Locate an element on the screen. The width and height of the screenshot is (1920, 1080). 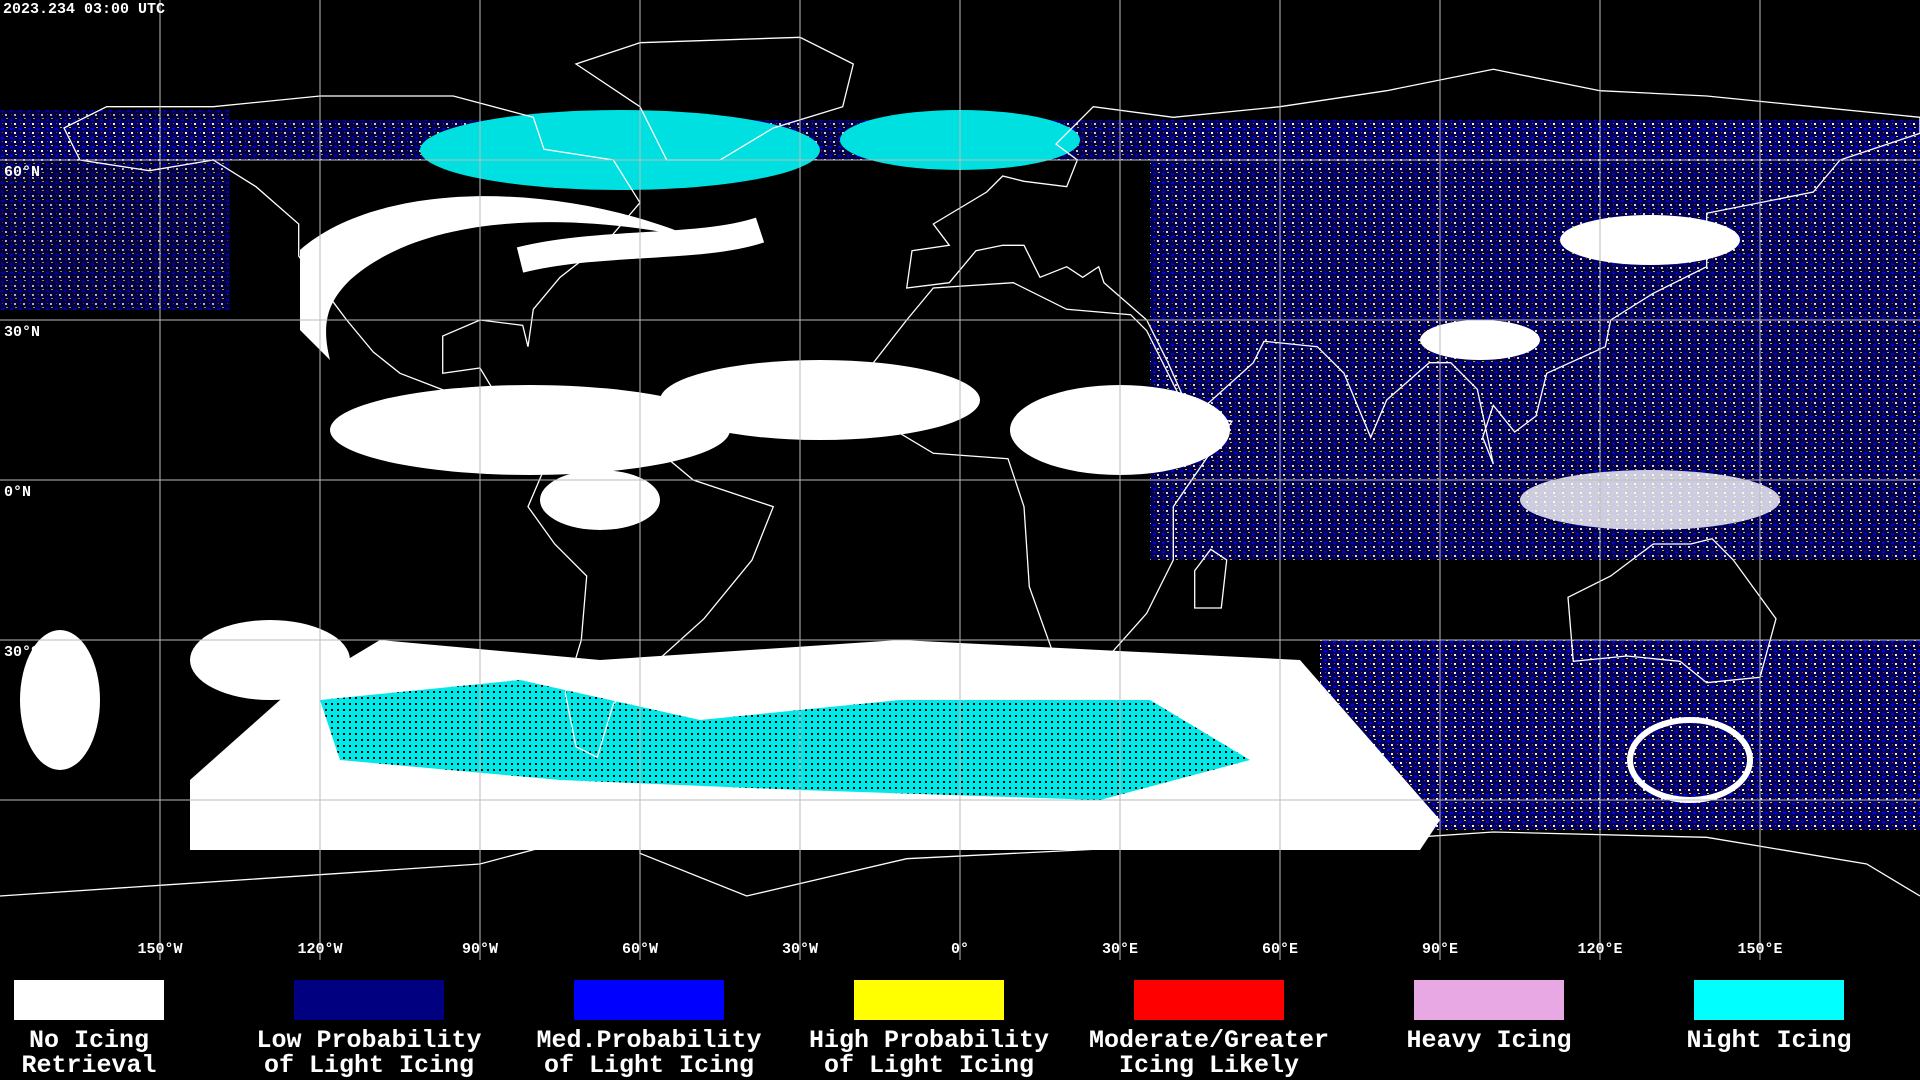
latitude-label: 60°N is located at coordinates (22, 172).